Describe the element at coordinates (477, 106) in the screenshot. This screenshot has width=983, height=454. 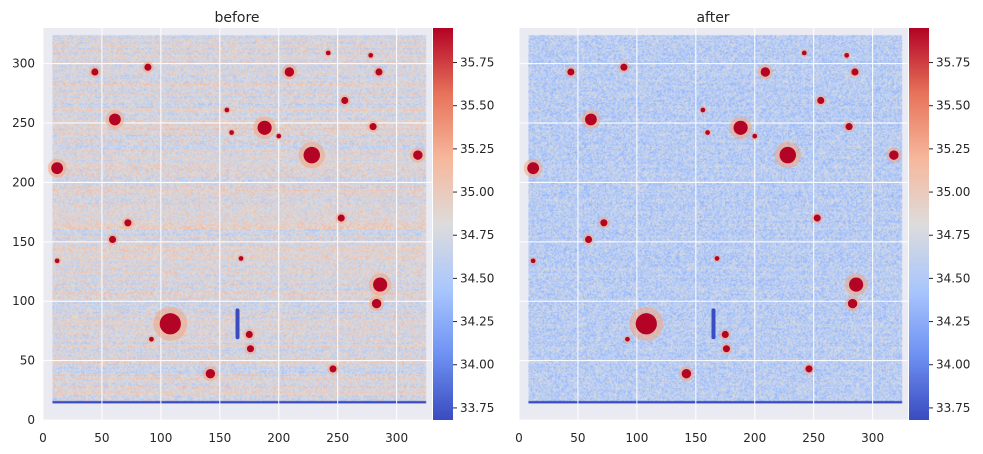
I see `colorbar-tick-label: 35.50` at that location.